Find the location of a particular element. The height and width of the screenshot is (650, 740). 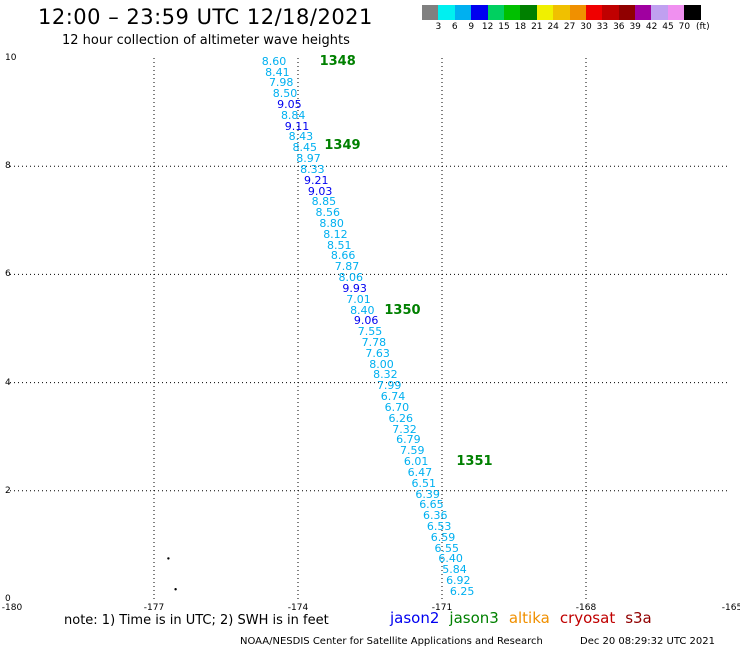

satellite-legend: jason2 jason3 altika cryosat s3a is located at coordinates (526, 618).